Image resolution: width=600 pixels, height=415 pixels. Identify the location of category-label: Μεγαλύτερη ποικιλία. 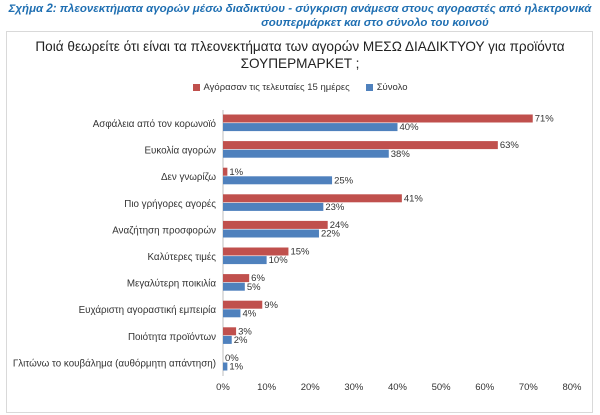
(171, 284).